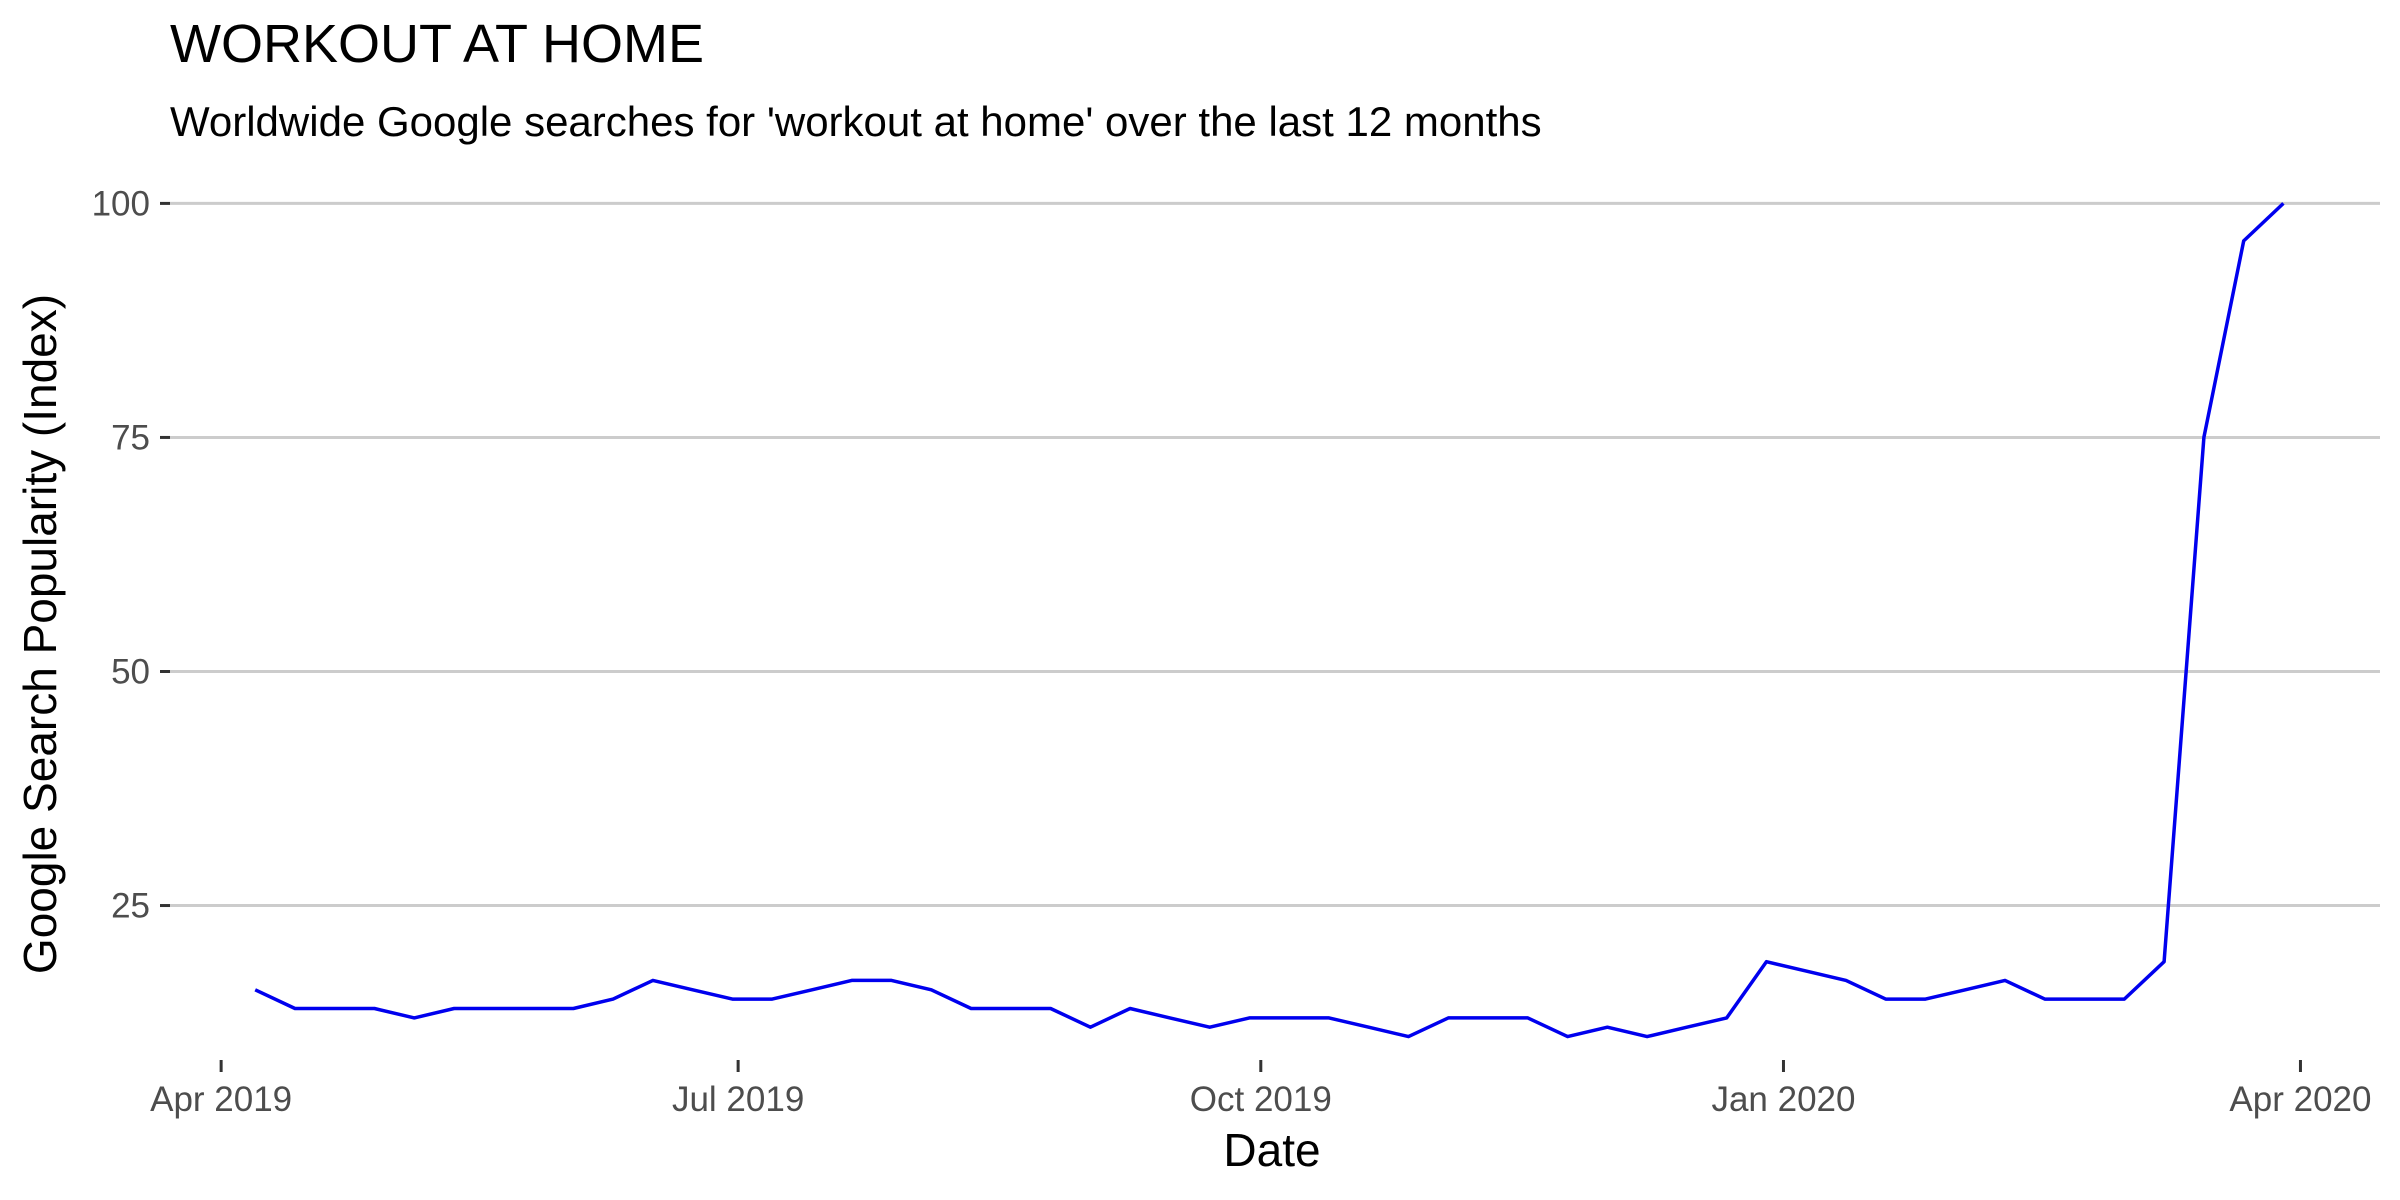  Describe the element at coordinates (1783, 1099) in the screenshot. I see `x-tick-label: Jan 2020` at that location.